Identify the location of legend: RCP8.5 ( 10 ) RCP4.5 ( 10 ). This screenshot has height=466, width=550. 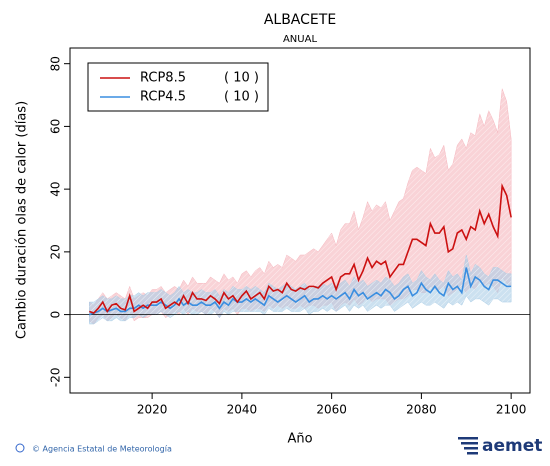
(178, 87).